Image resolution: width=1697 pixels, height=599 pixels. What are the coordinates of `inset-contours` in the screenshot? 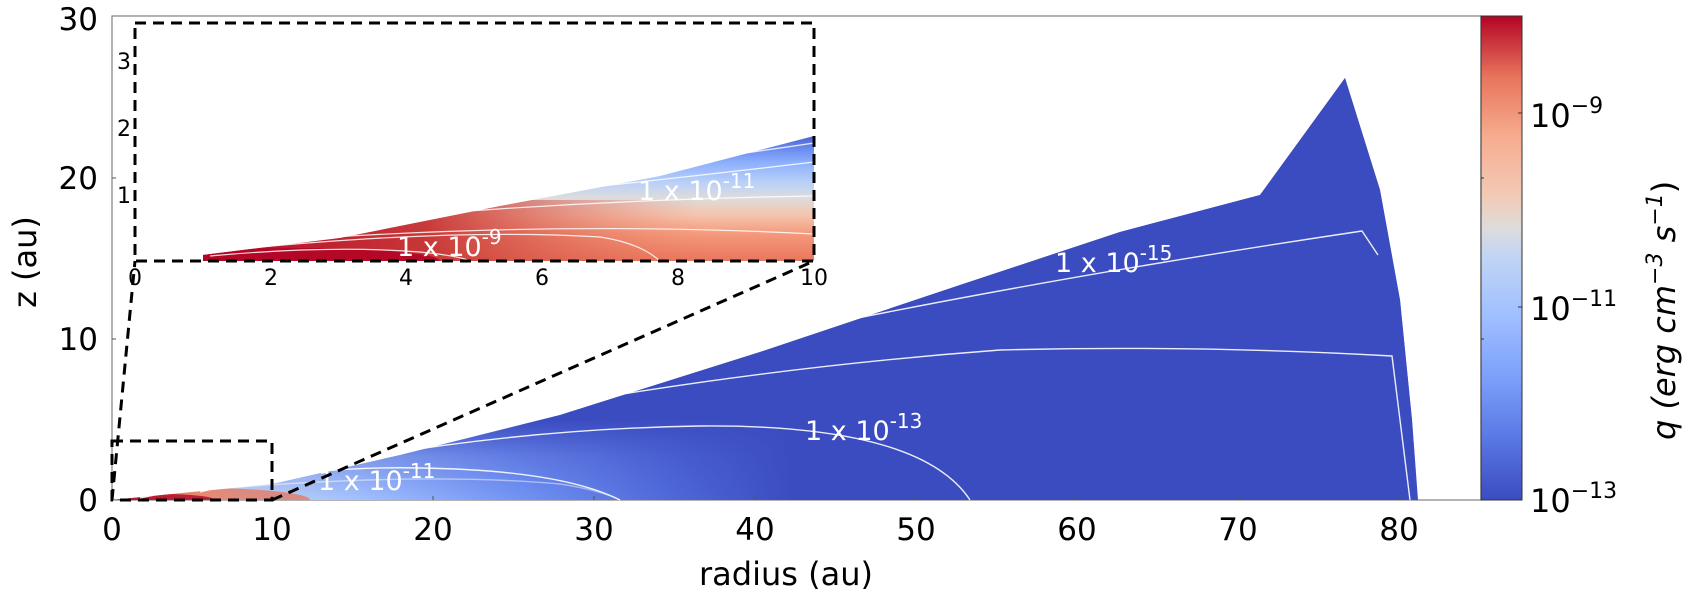 It's located at (512, 202).